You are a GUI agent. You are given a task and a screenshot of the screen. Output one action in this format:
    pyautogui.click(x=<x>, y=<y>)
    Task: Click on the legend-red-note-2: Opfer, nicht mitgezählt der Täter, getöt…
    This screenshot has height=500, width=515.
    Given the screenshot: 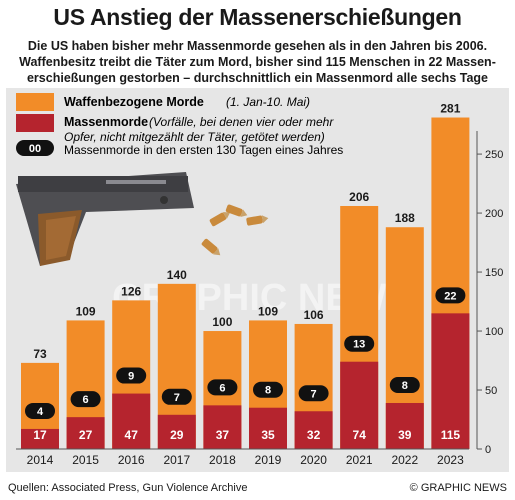 What is the action you would take?
    pyautogui.click(x=194, y=137)
    